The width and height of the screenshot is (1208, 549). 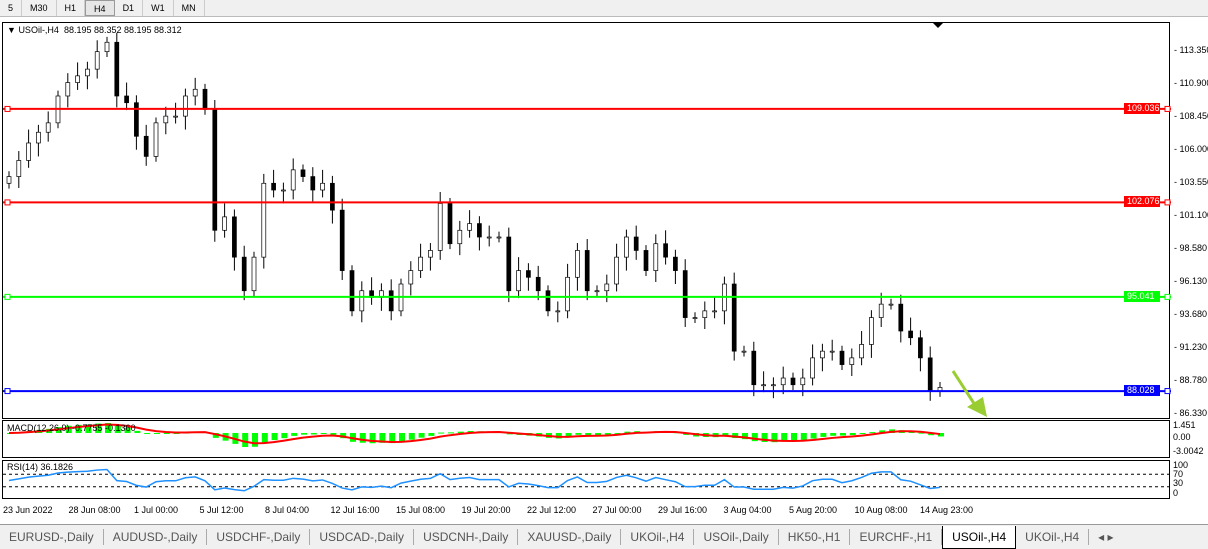 I want to click on chart-tab: USOil-,H4, so click(x=979, y=537).